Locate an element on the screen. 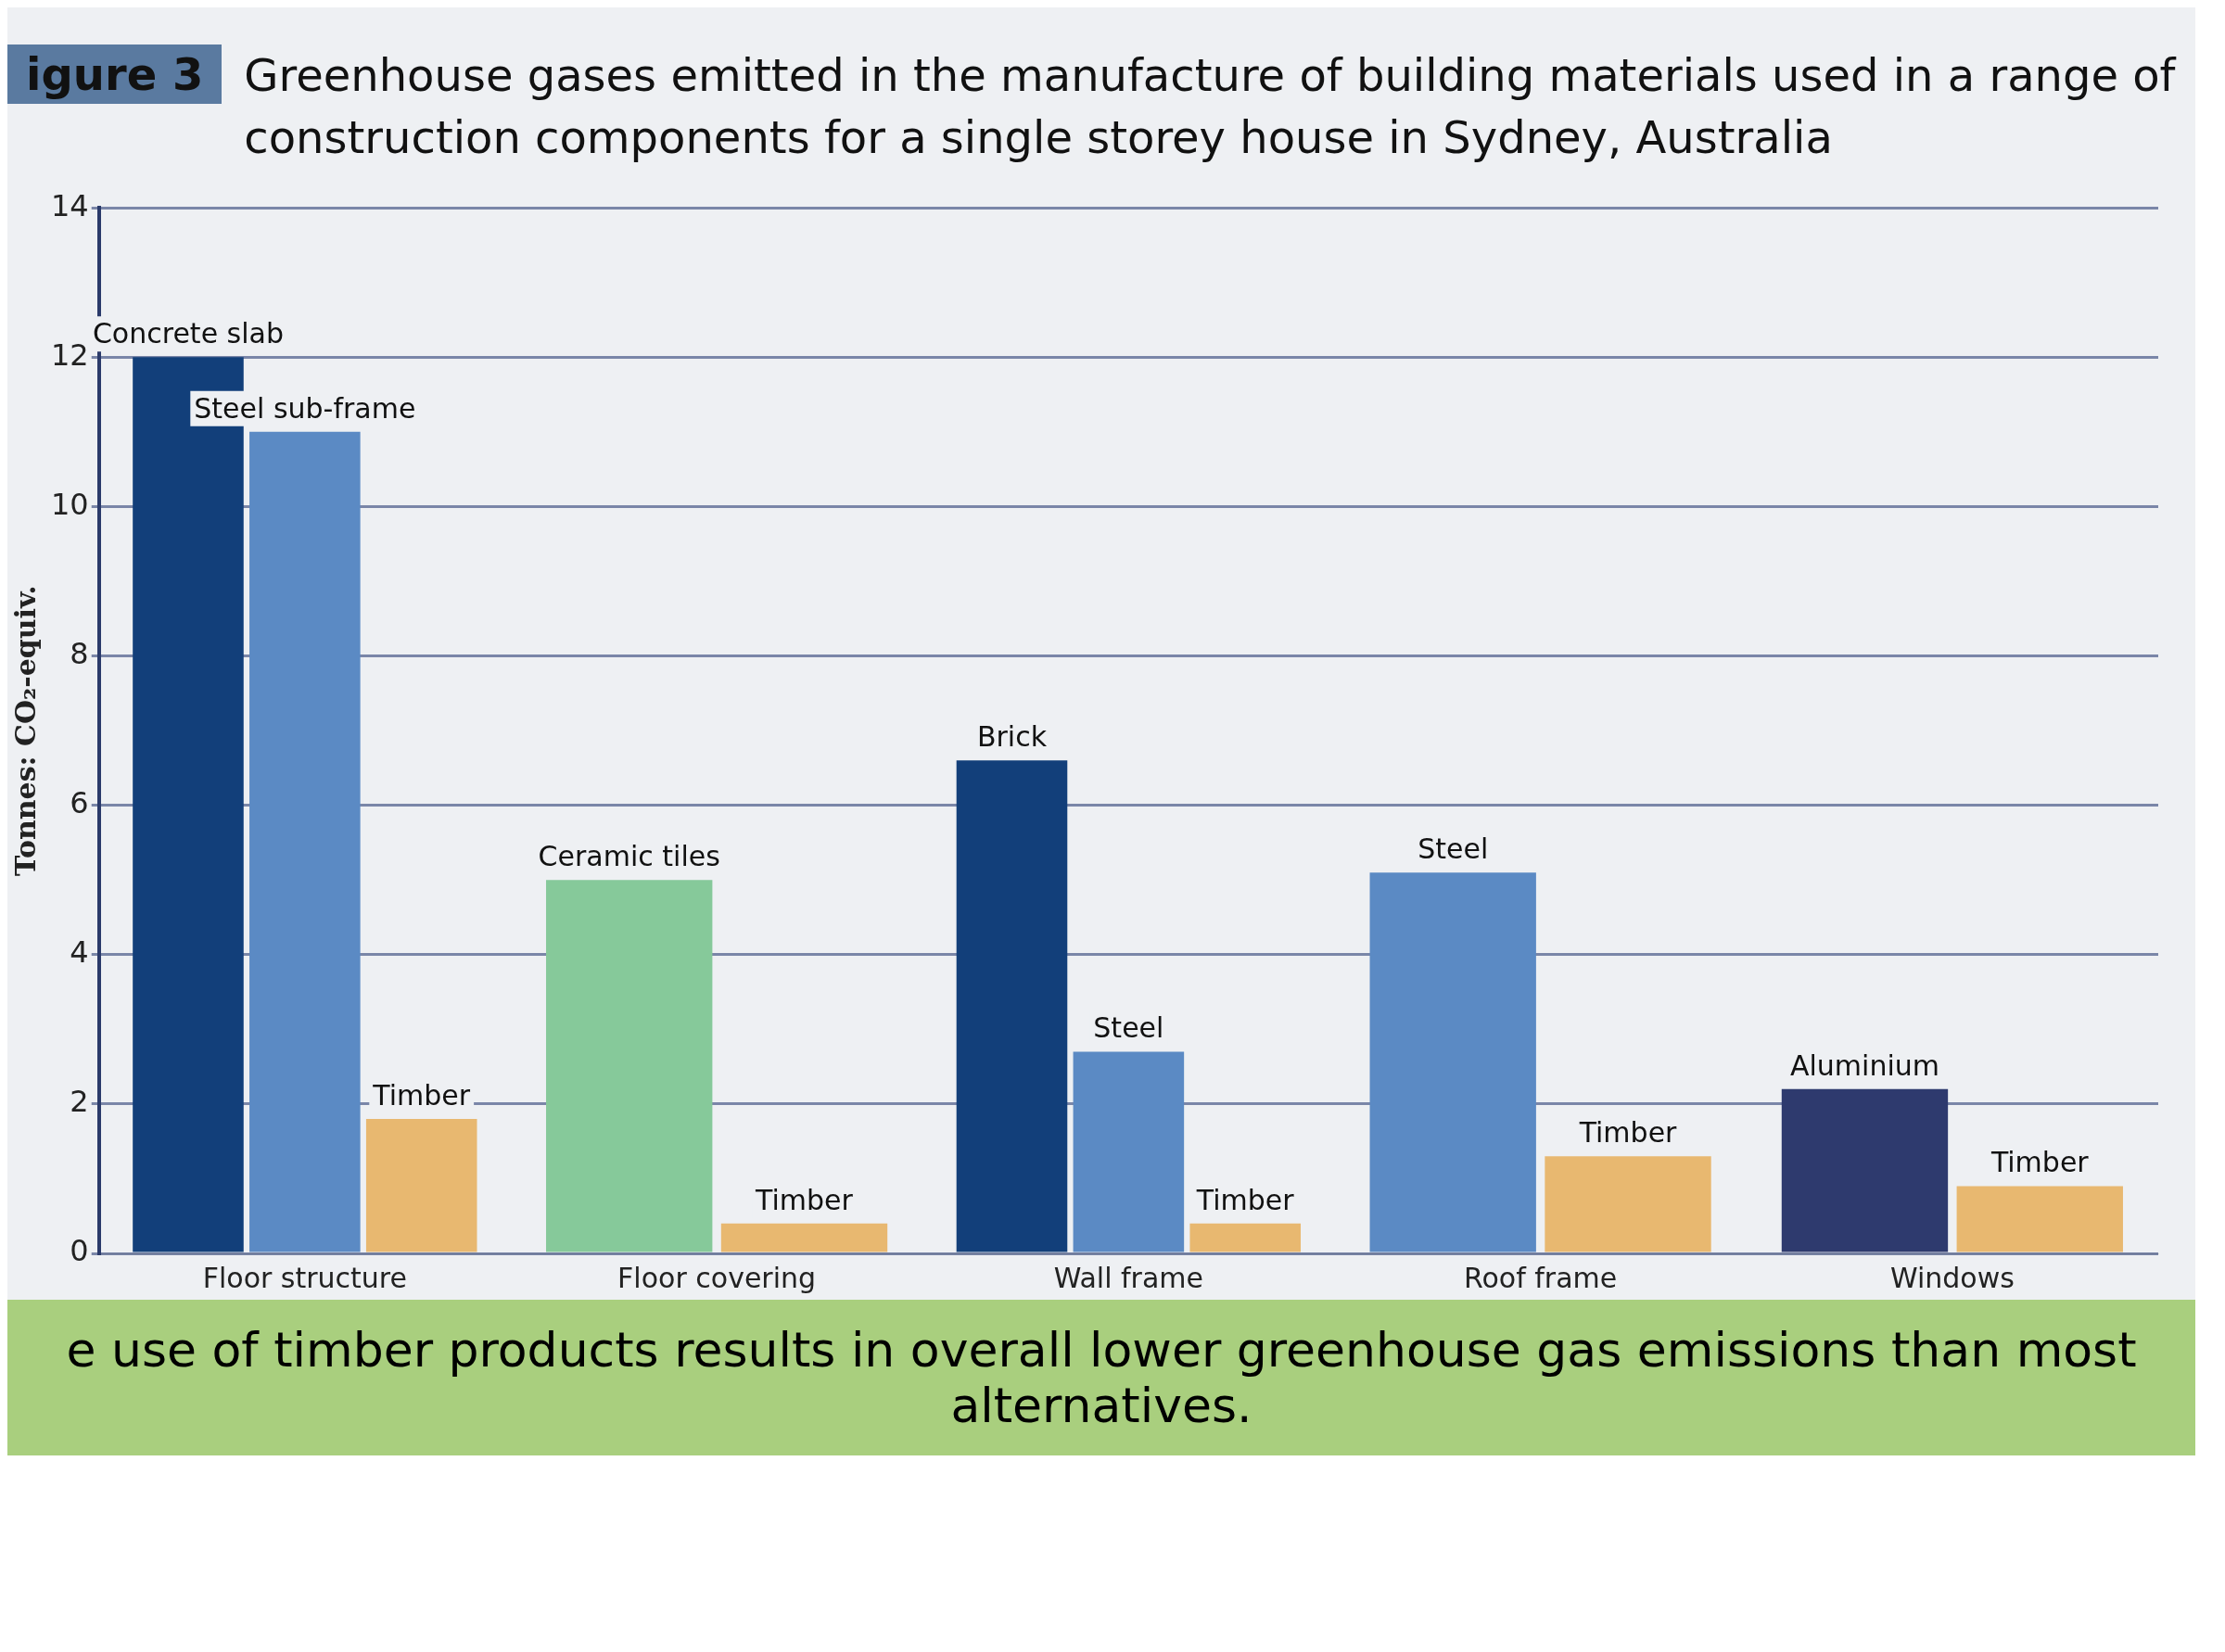 Image resolution: width=2225 pixels, height=1652 pixels. y-axis-title: Tonnes: CO₂-equiv. is located at coordinates (25, 731).